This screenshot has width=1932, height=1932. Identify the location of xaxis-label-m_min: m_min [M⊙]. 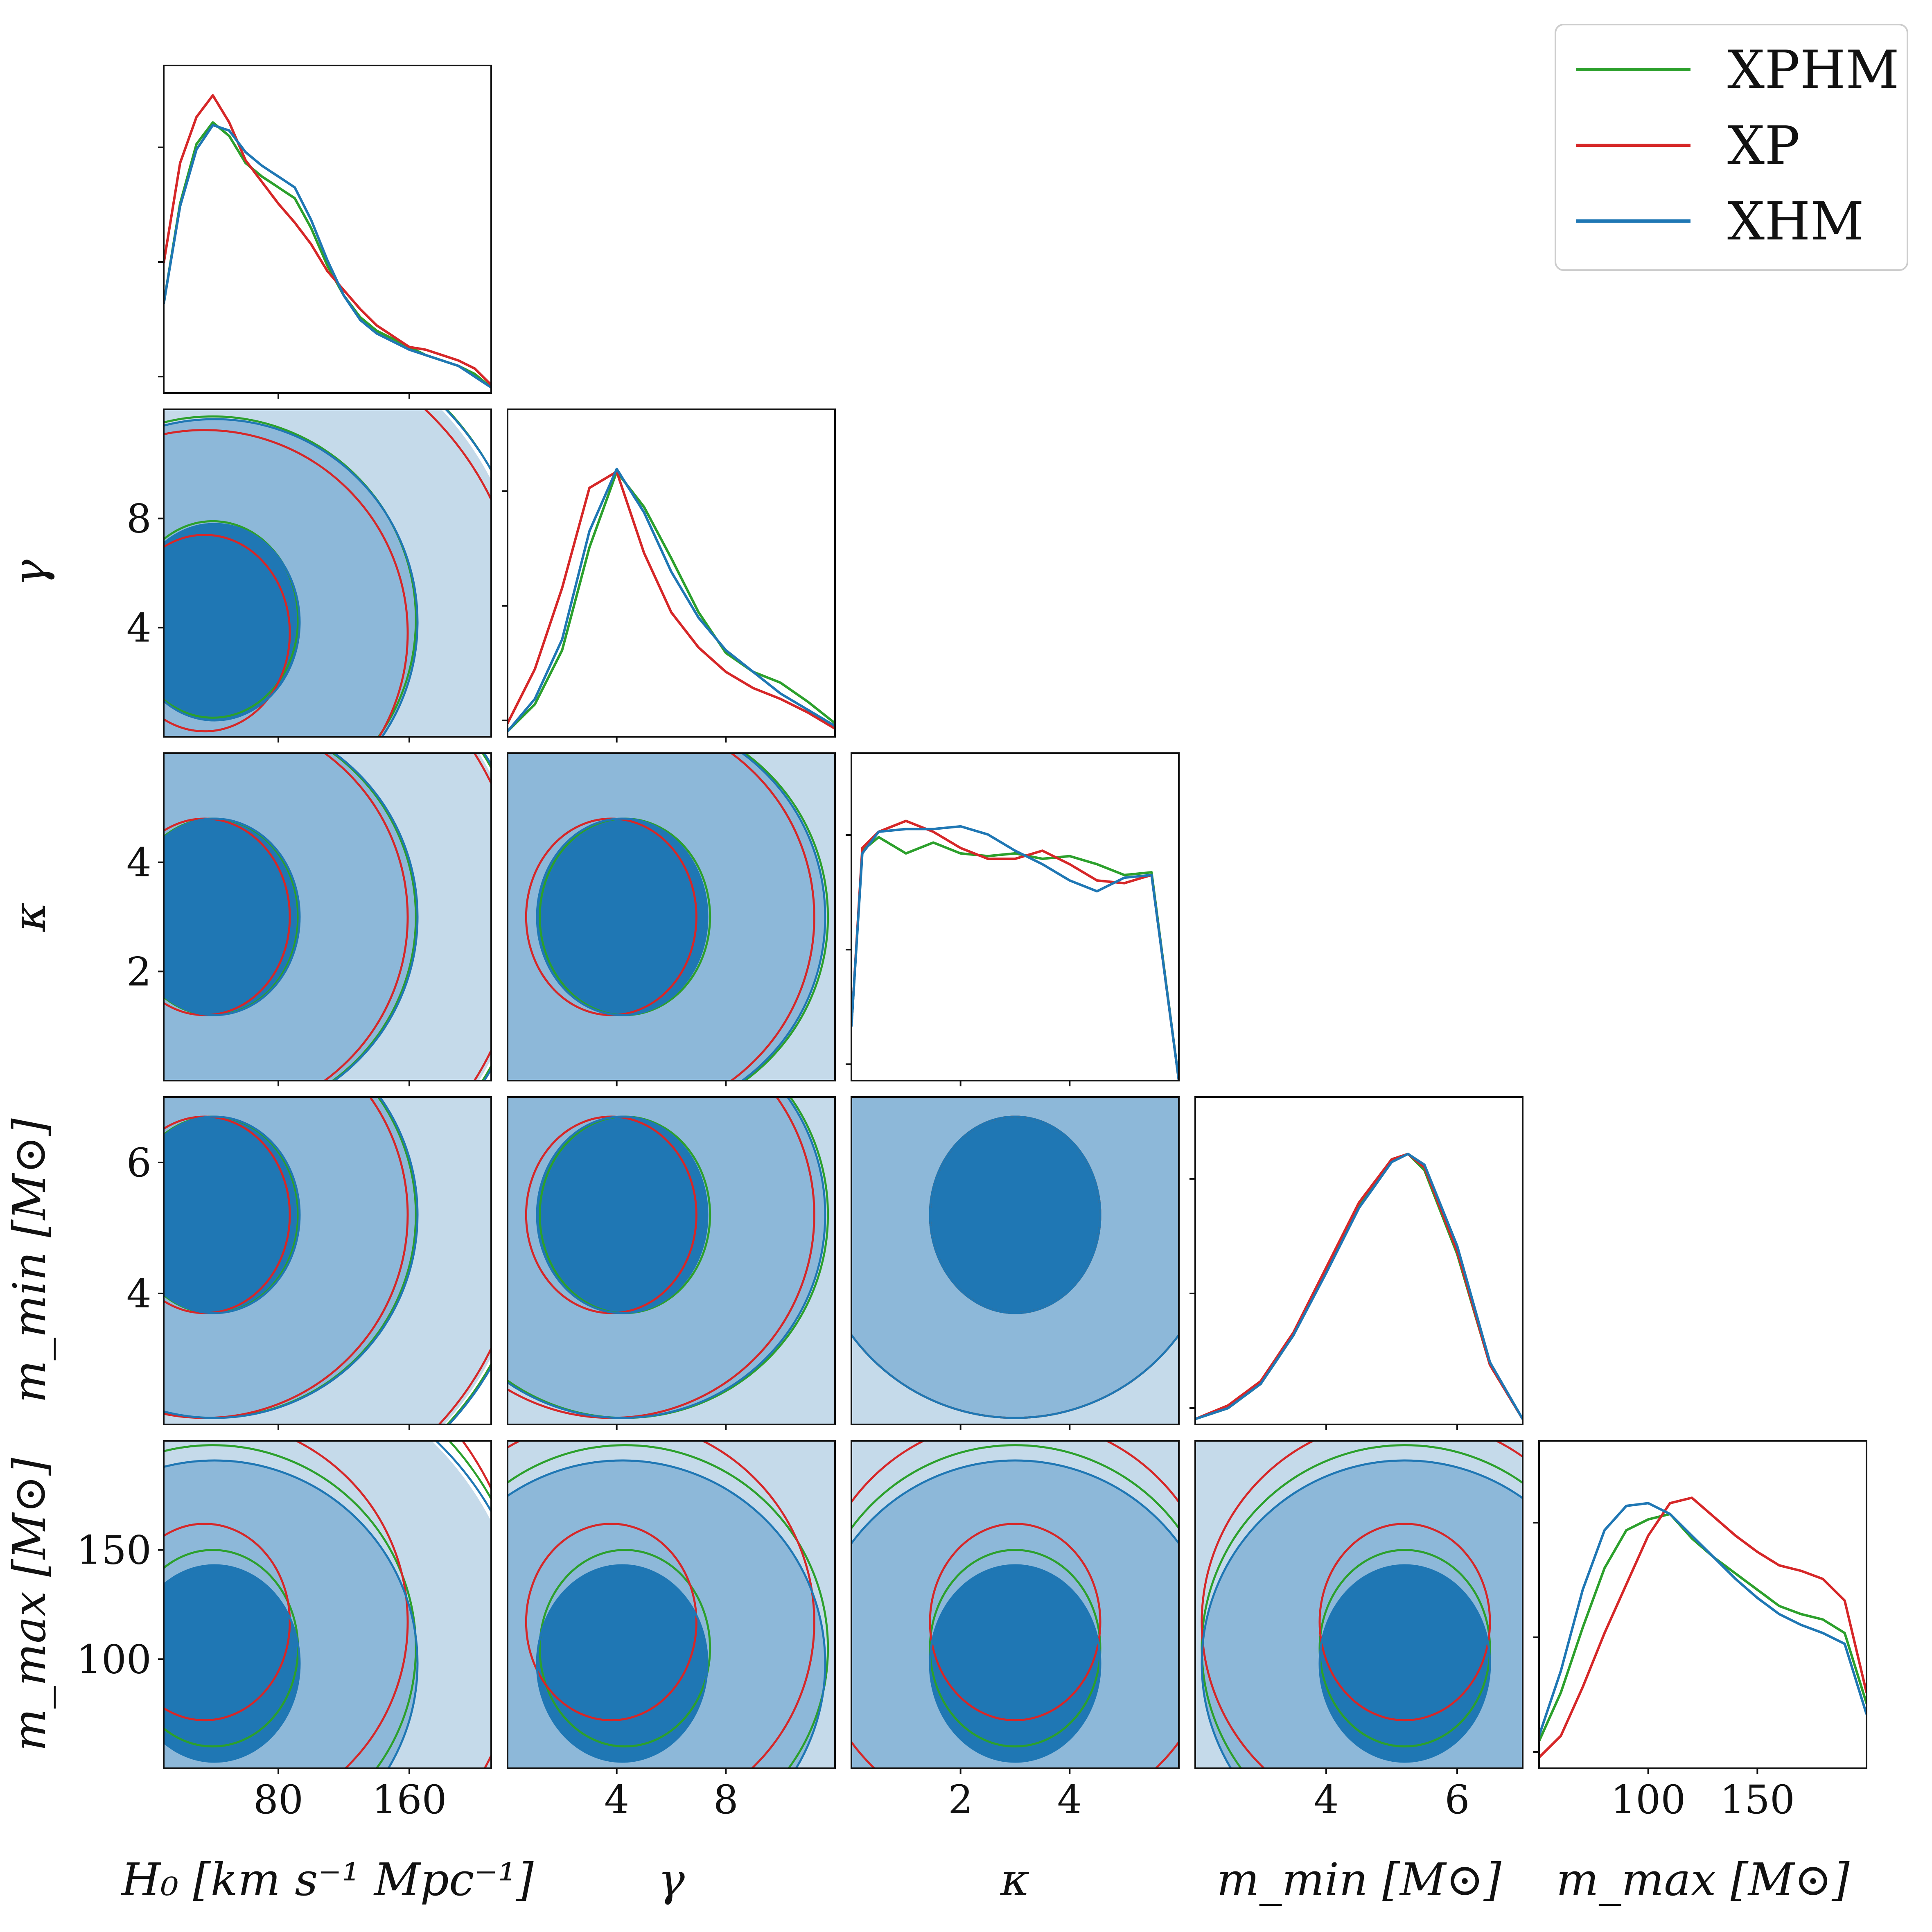
(1359, 1879).